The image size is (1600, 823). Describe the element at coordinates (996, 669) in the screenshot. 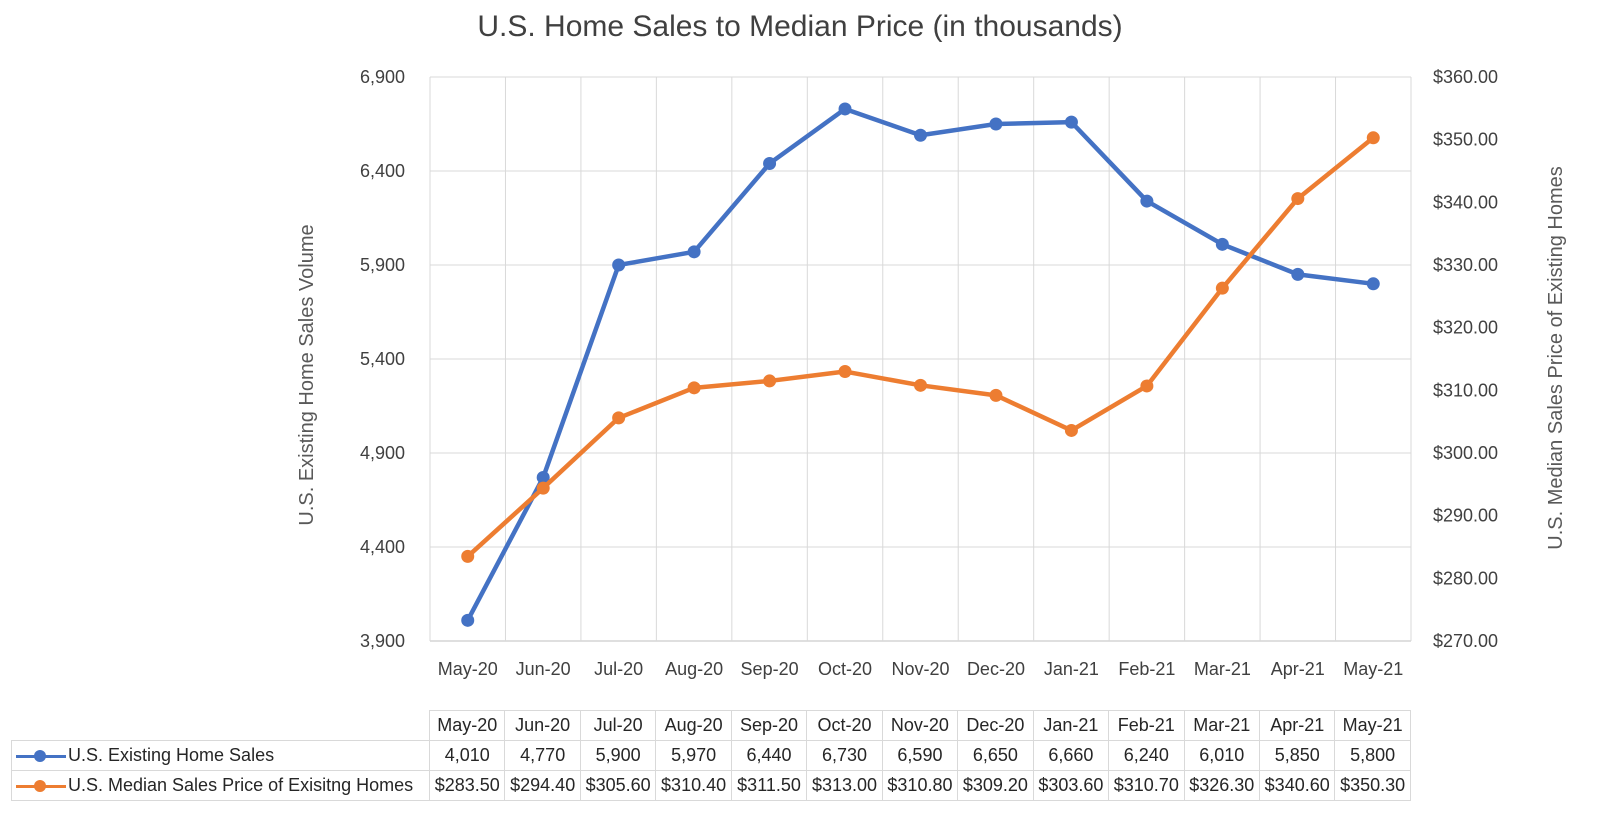

I see `x-tick-label: Dec-20` at that location.